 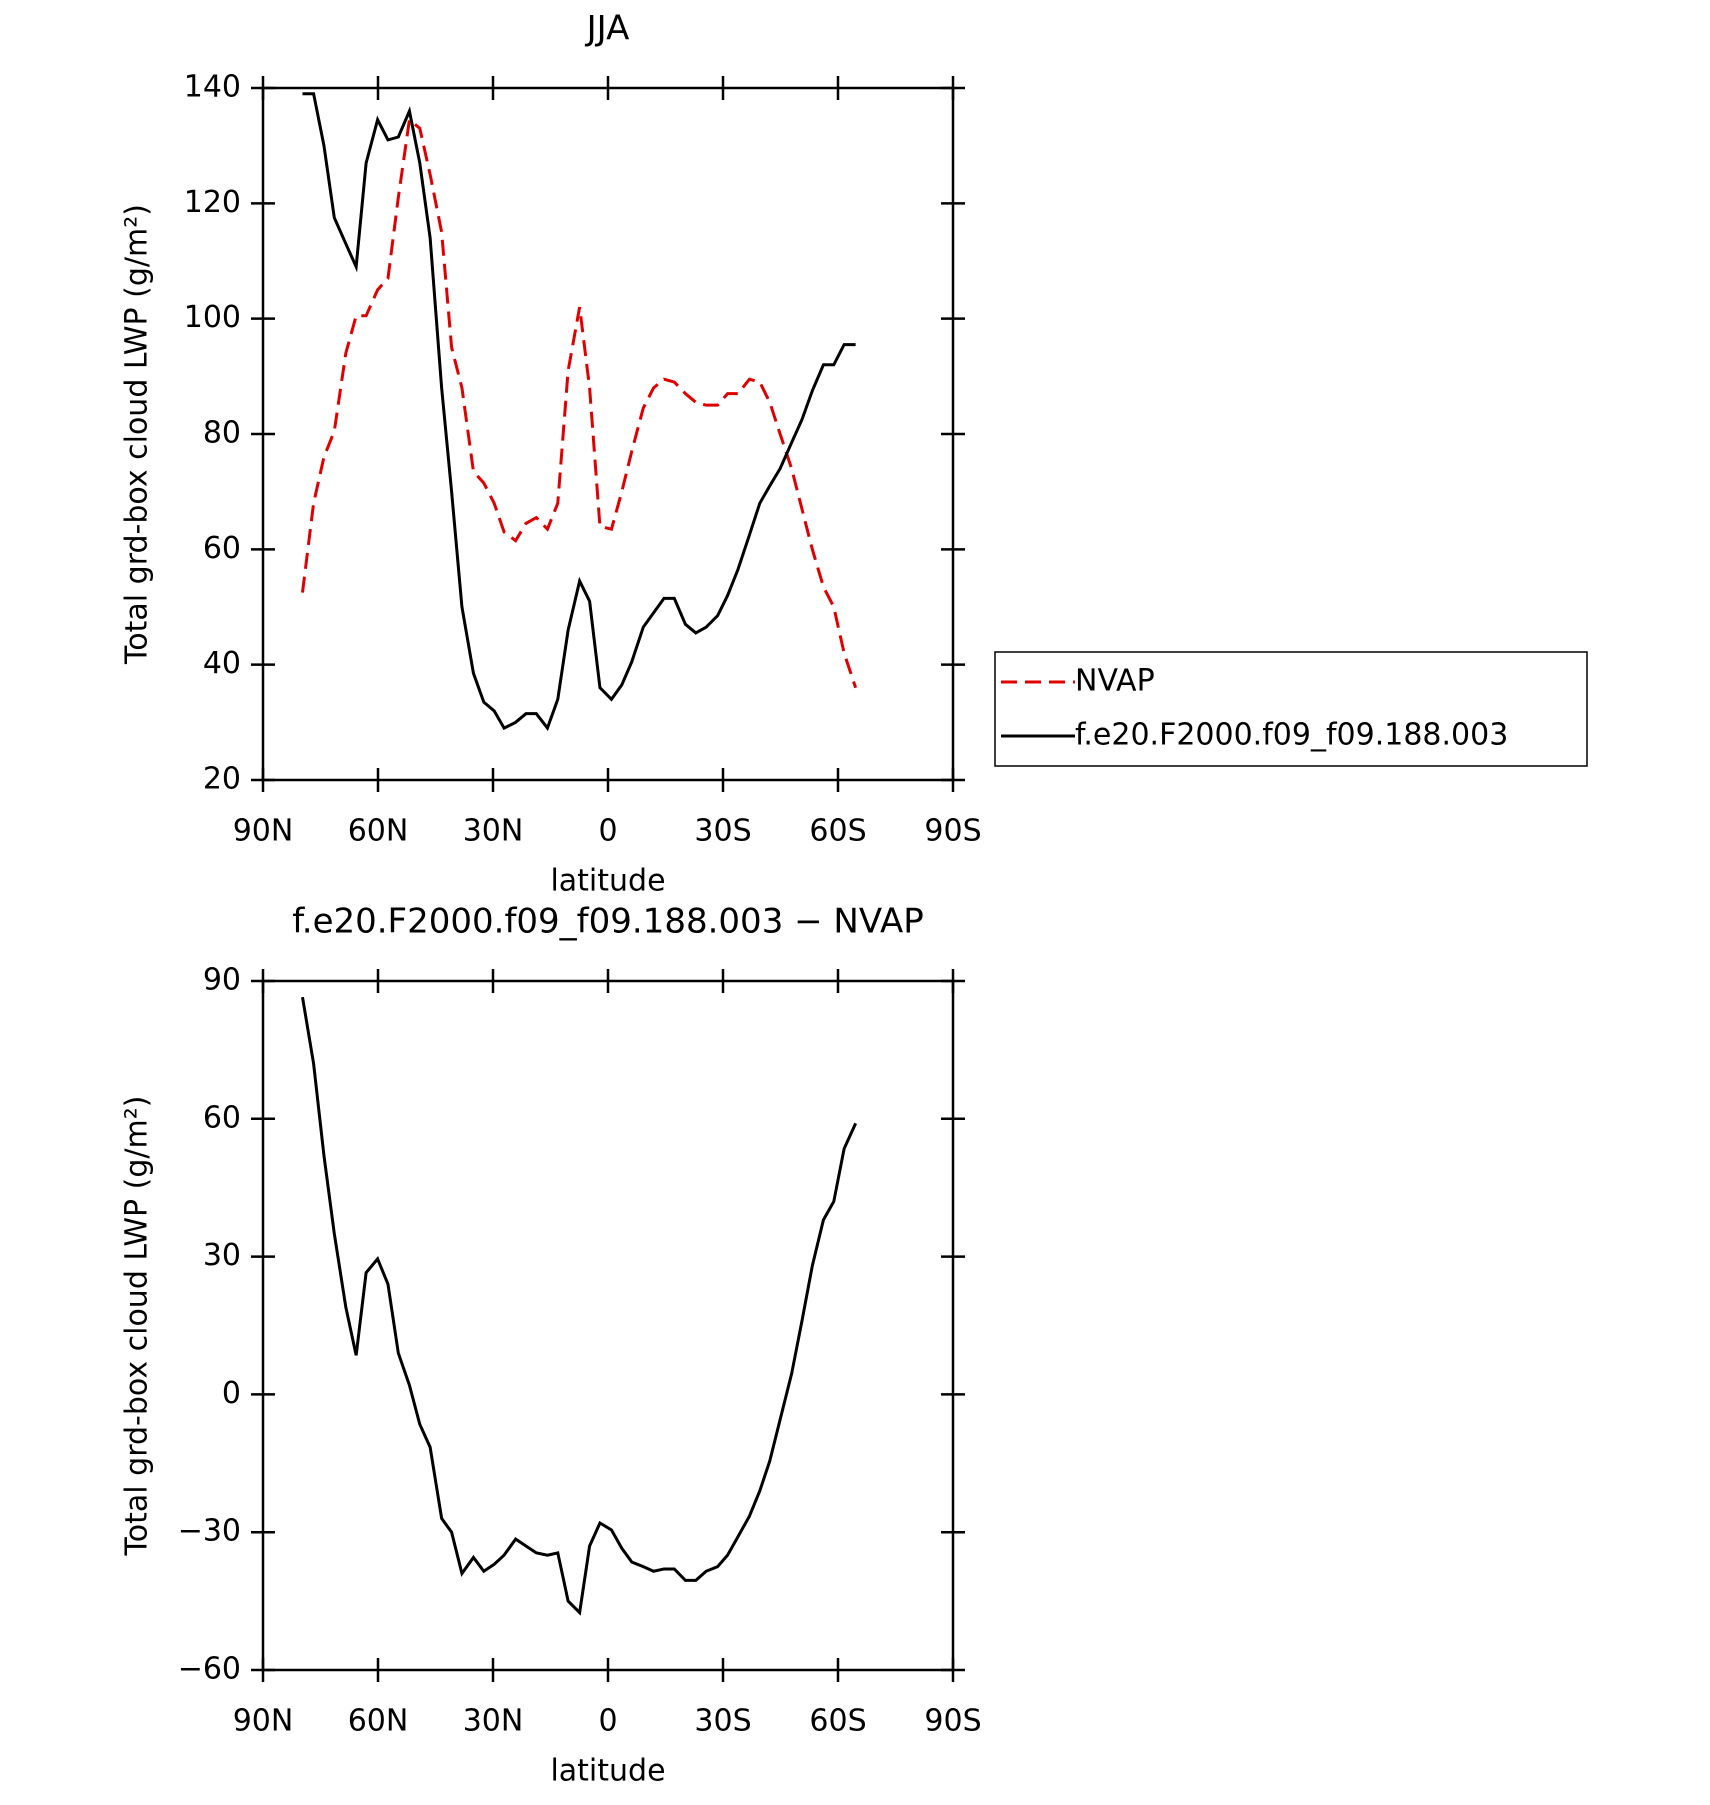 What do you see at coordinates (212, 317) in the screenshot?
I see `y-tick-label: 100` at bounding box center [212, 317].